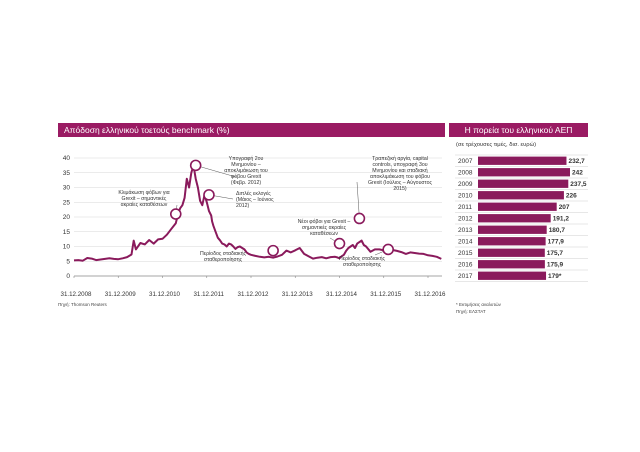 This screenshot has height=452, width=640. I want to click on y-tick-label: 10, so click(67, 247).